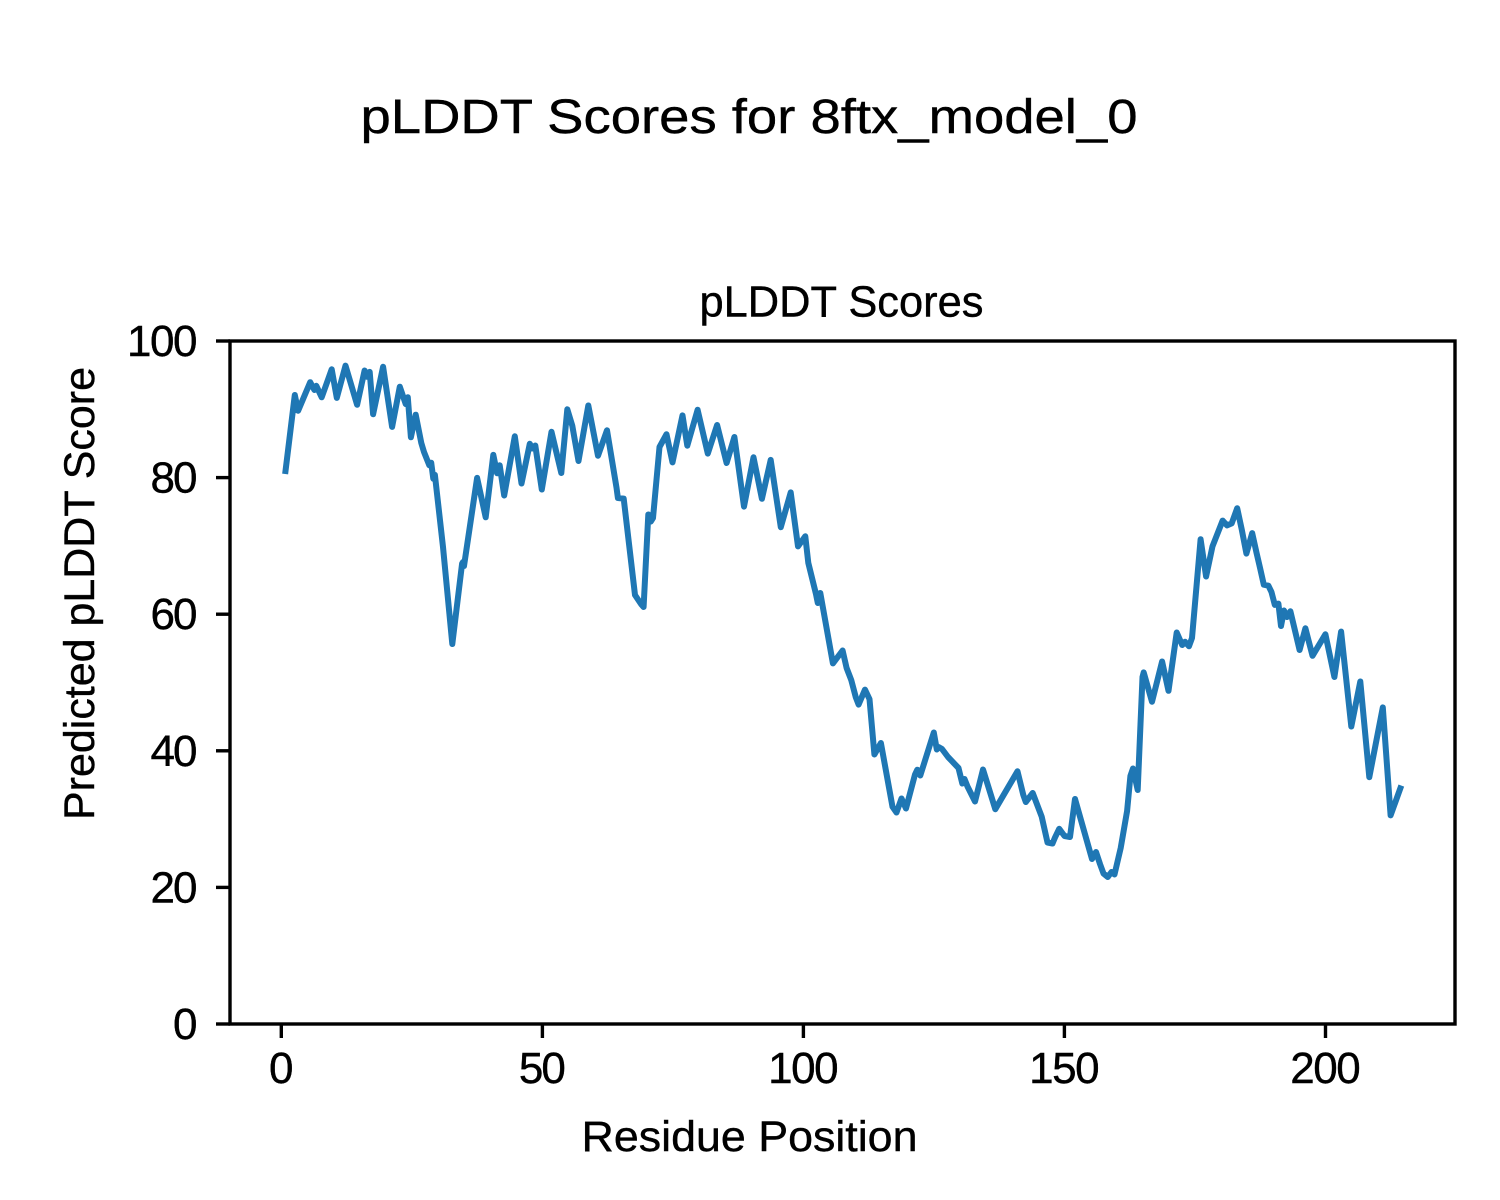 This screenshot has width=1500, height=1200. I want to click on svg-text: 20, so click(174, 887).